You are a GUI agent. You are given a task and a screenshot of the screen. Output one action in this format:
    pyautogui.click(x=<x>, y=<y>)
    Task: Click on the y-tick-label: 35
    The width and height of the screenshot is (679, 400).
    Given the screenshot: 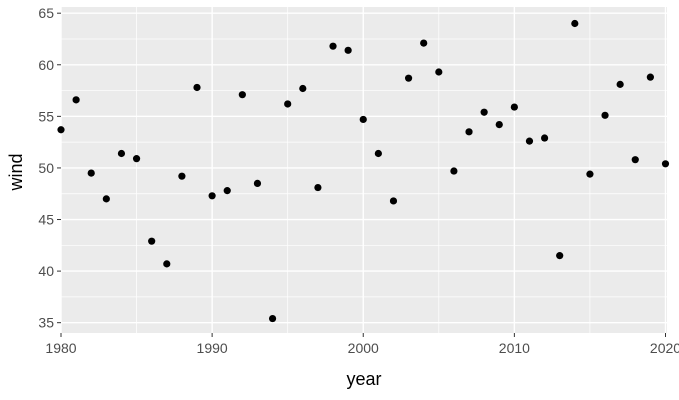 What is the action you would take?
    pyautogui.click(x=46, y=323)
    